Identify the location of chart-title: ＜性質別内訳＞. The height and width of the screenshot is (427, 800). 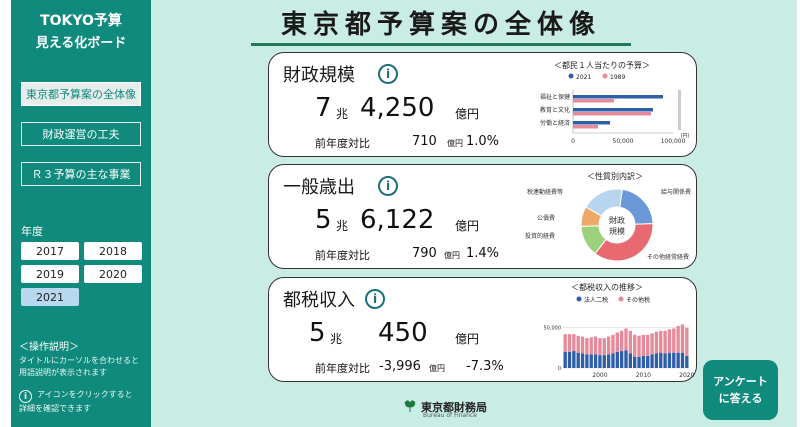
(615, 176).